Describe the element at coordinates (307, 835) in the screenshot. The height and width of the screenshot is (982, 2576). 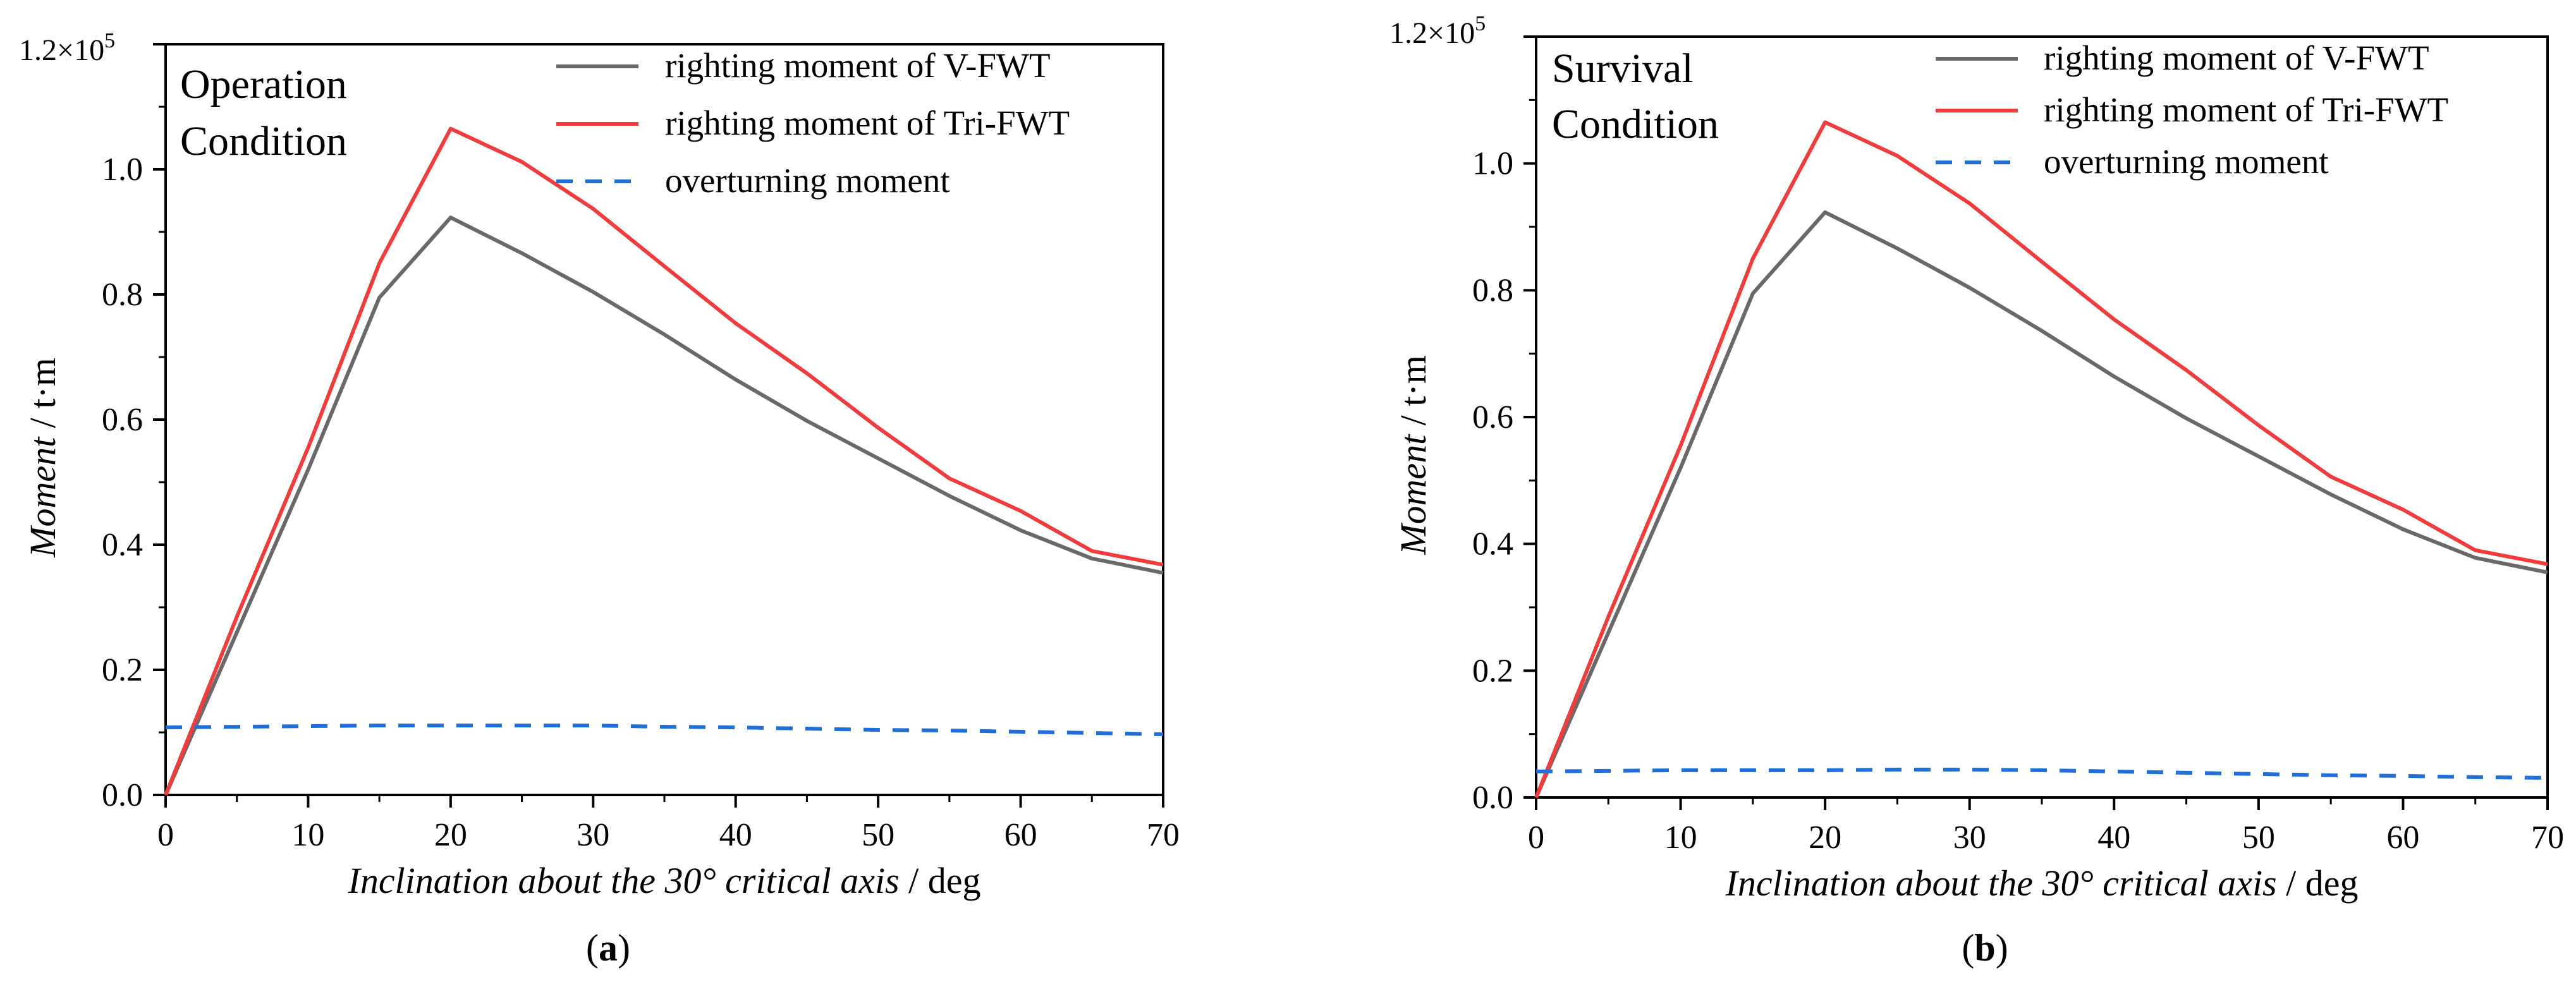
I see `x-tick-label: 10` at that location.